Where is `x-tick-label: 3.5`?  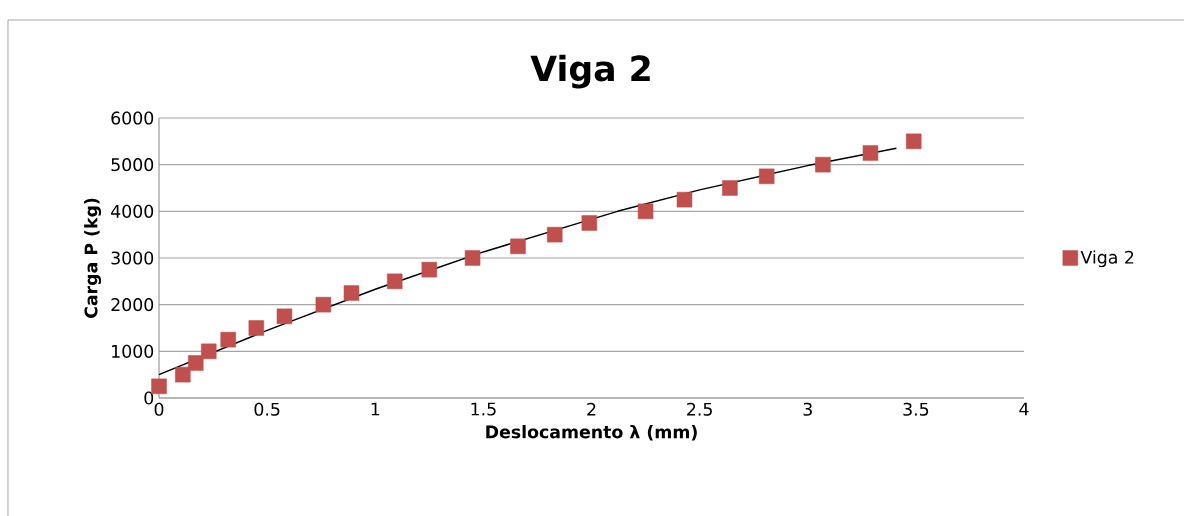
x-tick-label: 3.5 is located at coordinates (916, 409).